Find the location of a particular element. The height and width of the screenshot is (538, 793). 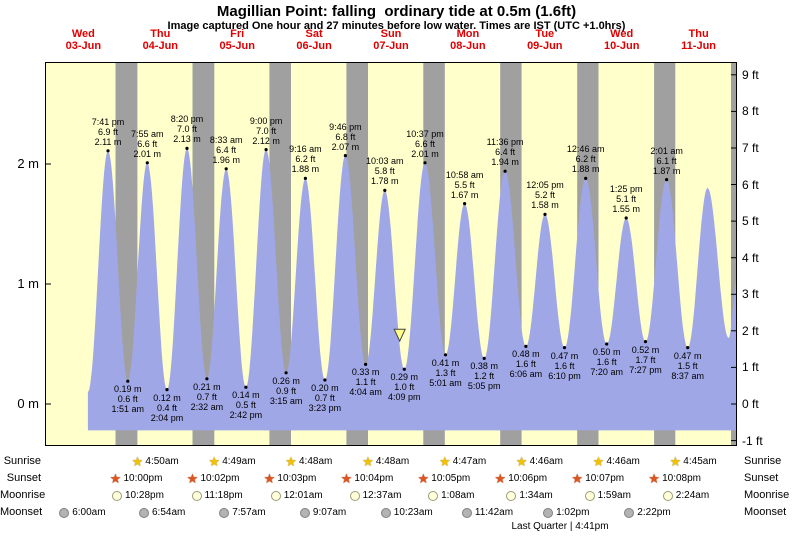

sunset-row-label-right: Sunset is located at coordinates (761, 478).